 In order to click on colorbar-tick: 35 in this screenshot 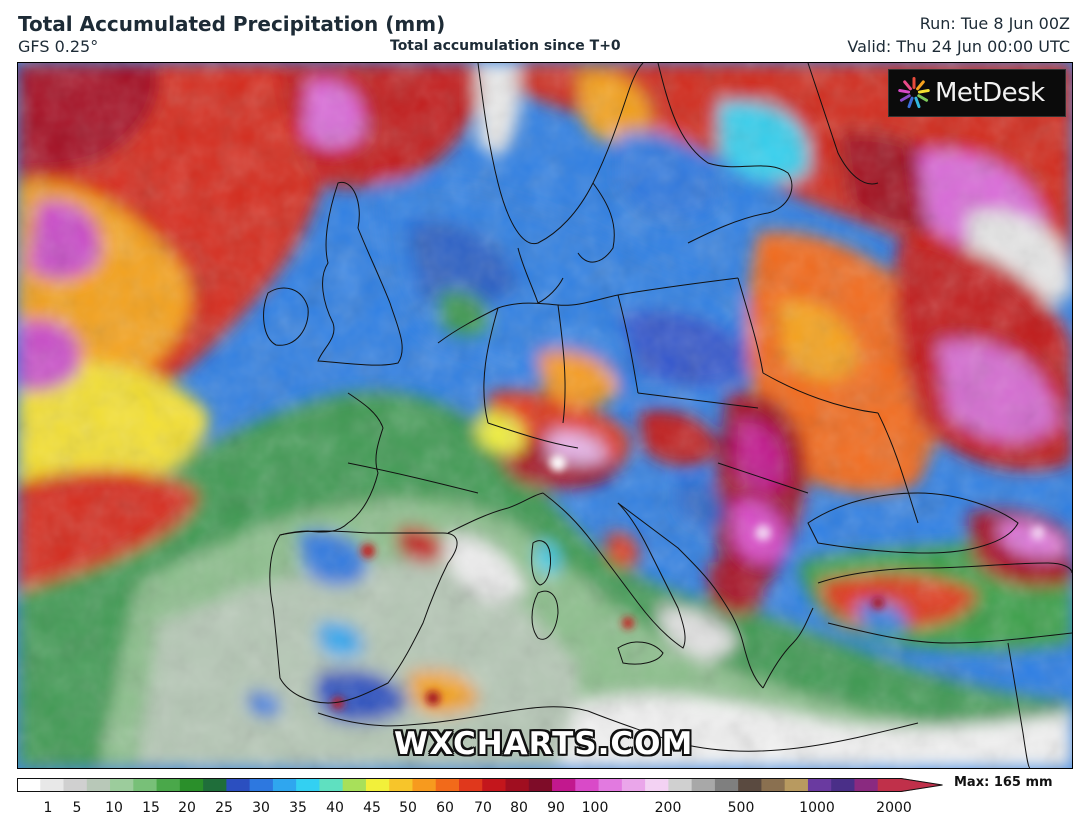, I will do `click(298, 808)`.